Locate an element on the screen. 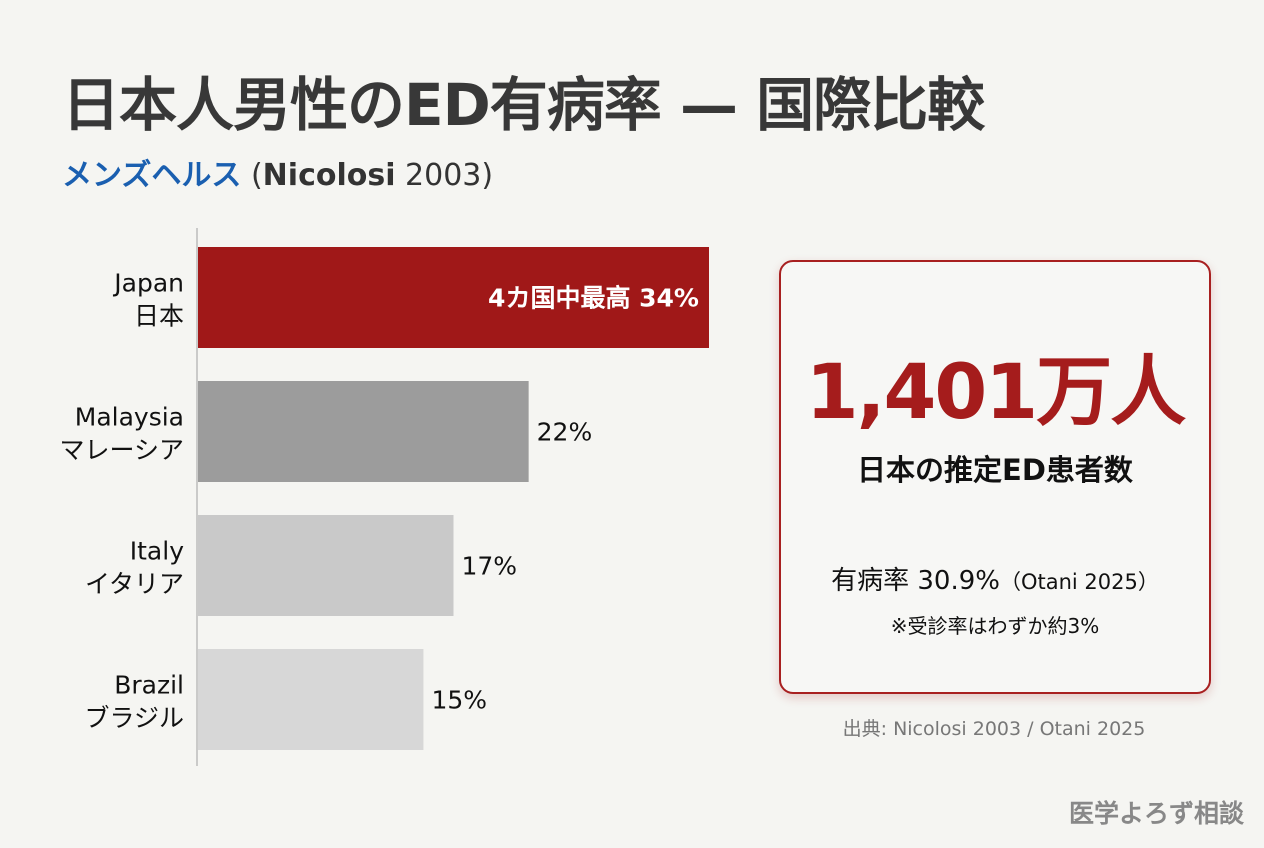 Image resolution: width=1264 pixels, height=848 pixels. prevalence: 有病率 30.9%（Otani 2025） is located at coordinates (995, 578).